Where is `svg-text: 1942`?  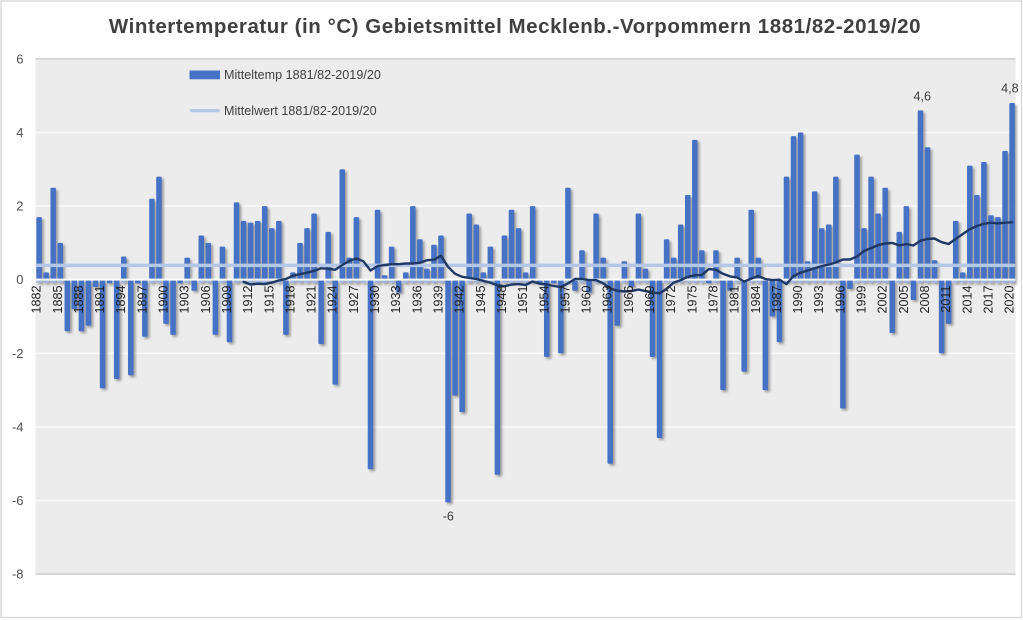
svg-text: 1942 is located at coordinates (460, 300).